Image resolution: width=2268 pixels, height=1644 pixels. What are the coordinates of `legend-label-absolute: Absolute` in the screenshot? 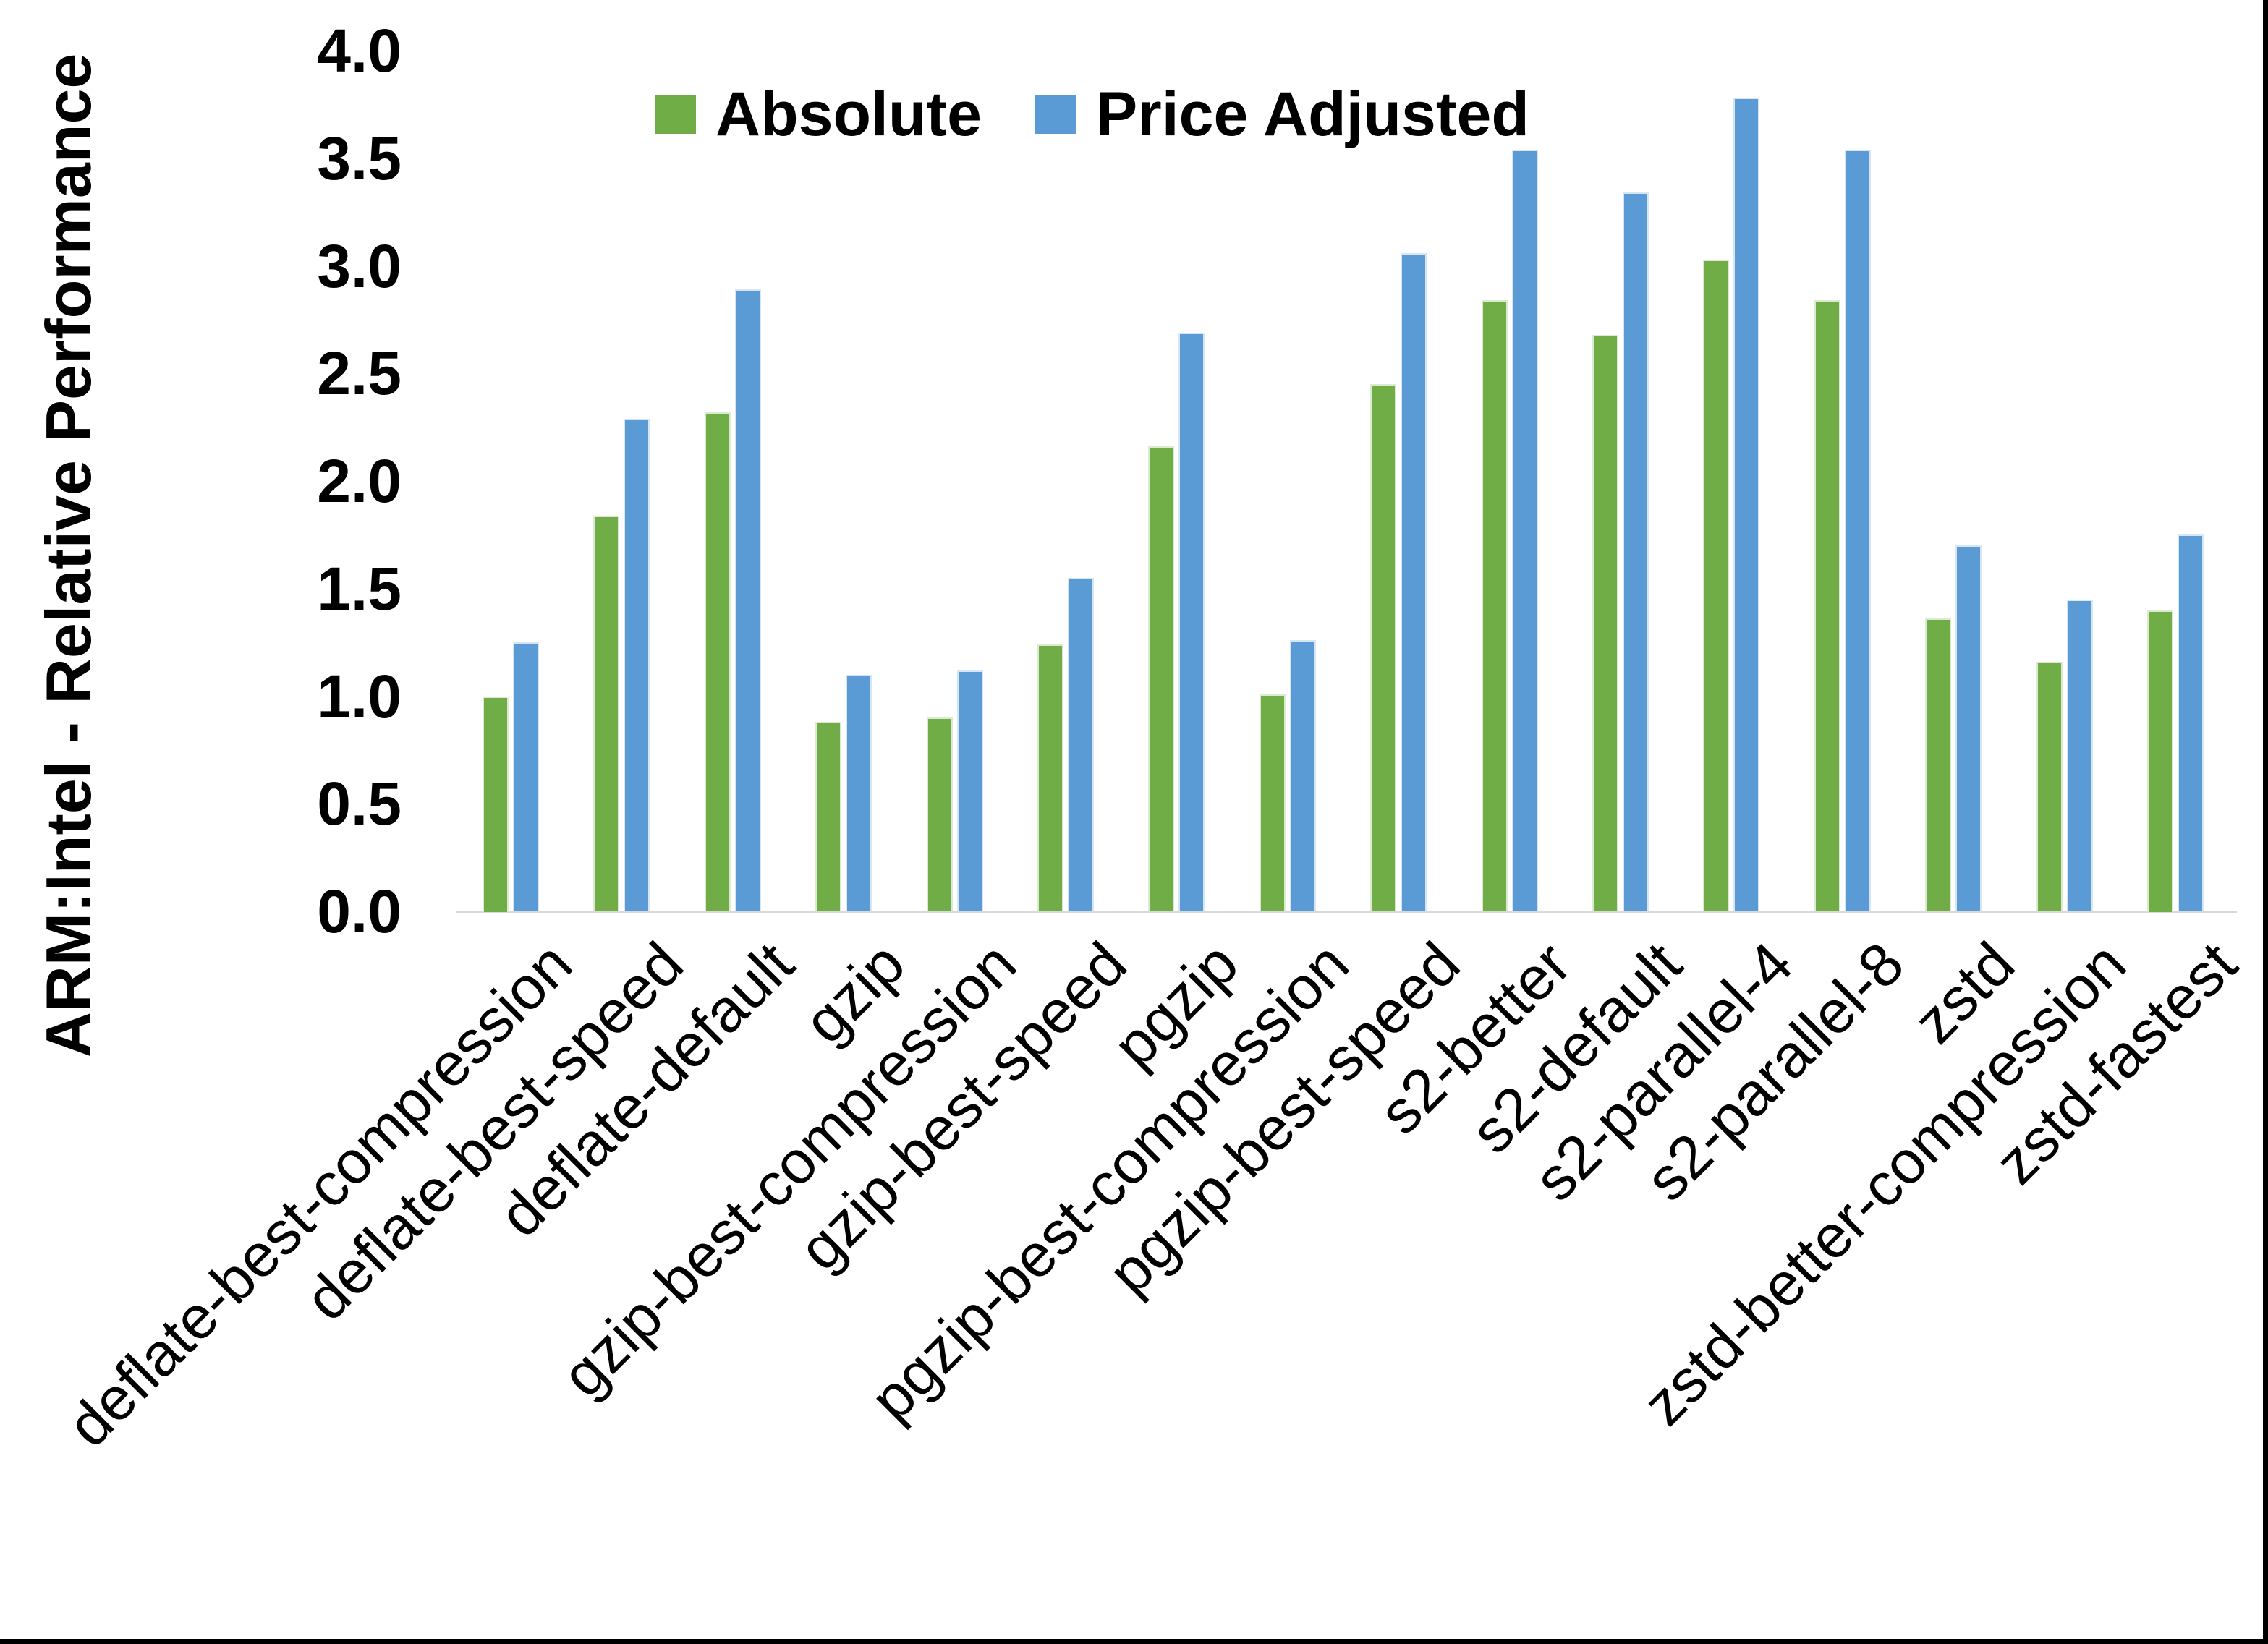 It's located at (848, 114).